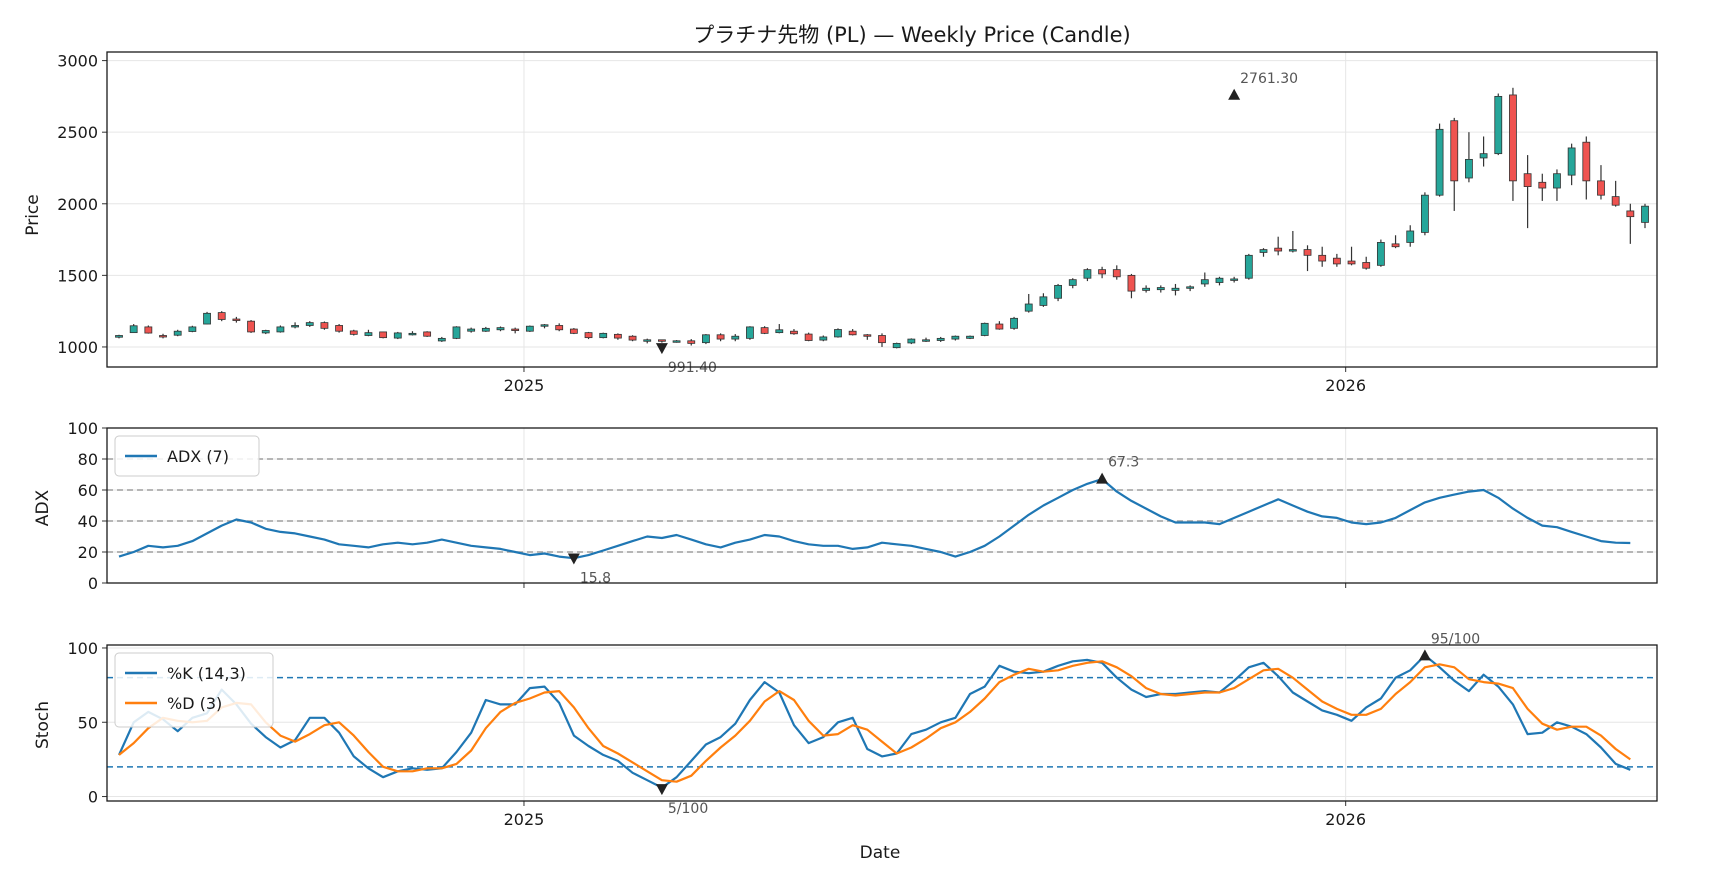  Describe the element at coordinates (206, 673) in the screenshot. I see `legend-label: %K (14,3)` at that location.